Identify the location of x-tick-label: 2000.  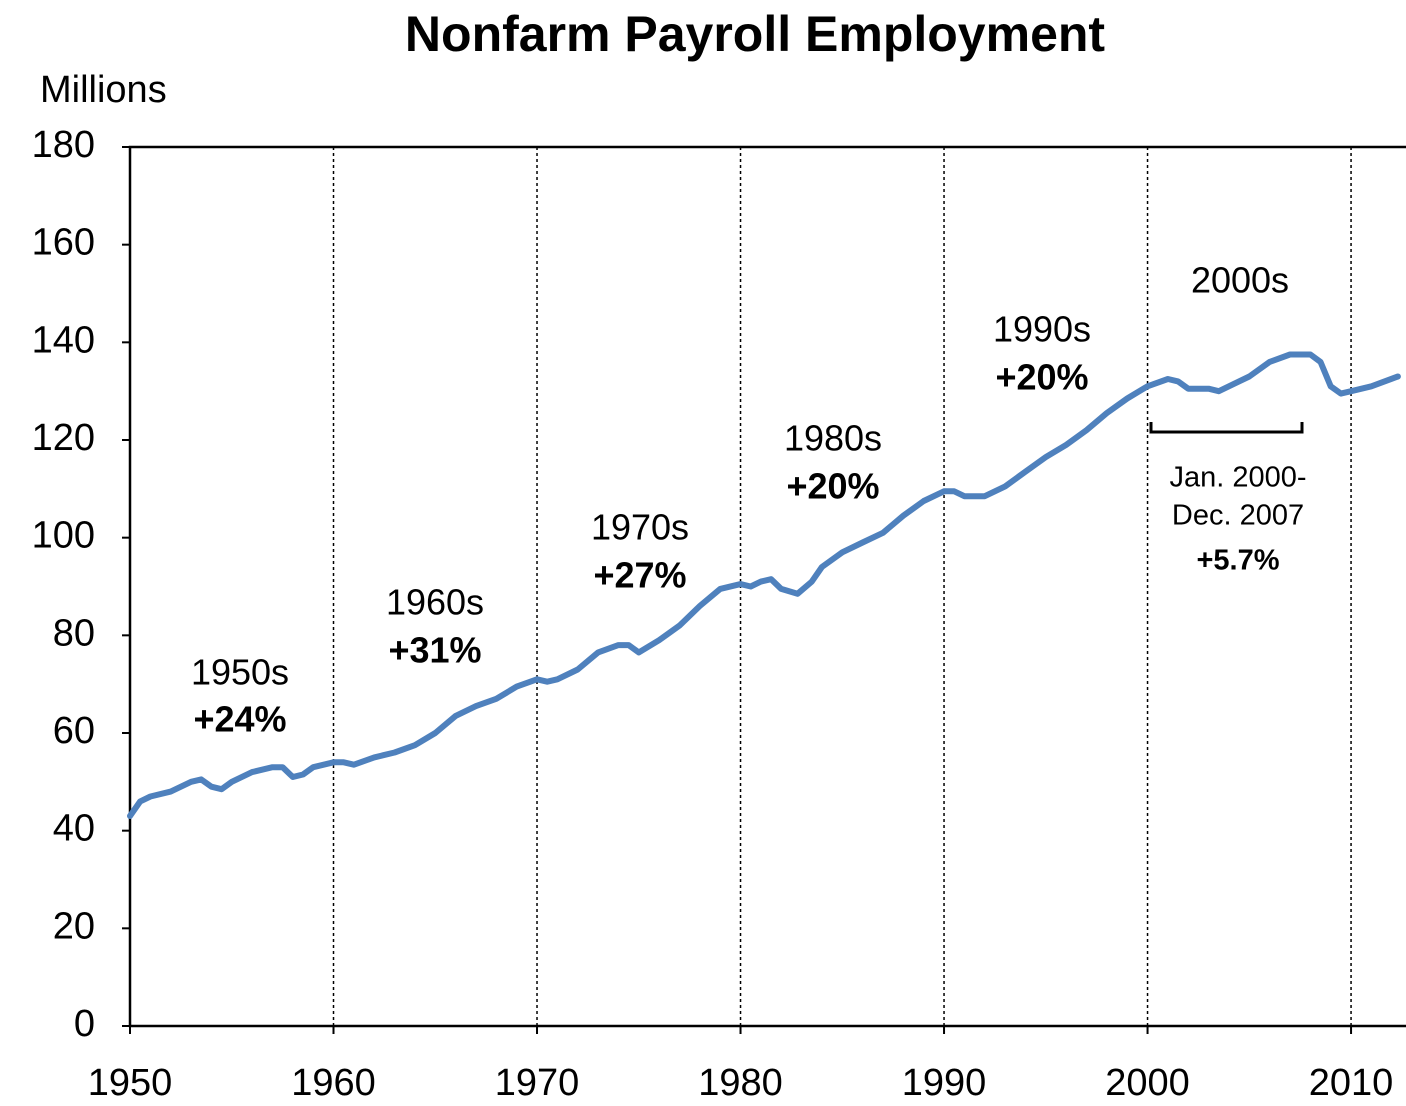
(1147, 1083).